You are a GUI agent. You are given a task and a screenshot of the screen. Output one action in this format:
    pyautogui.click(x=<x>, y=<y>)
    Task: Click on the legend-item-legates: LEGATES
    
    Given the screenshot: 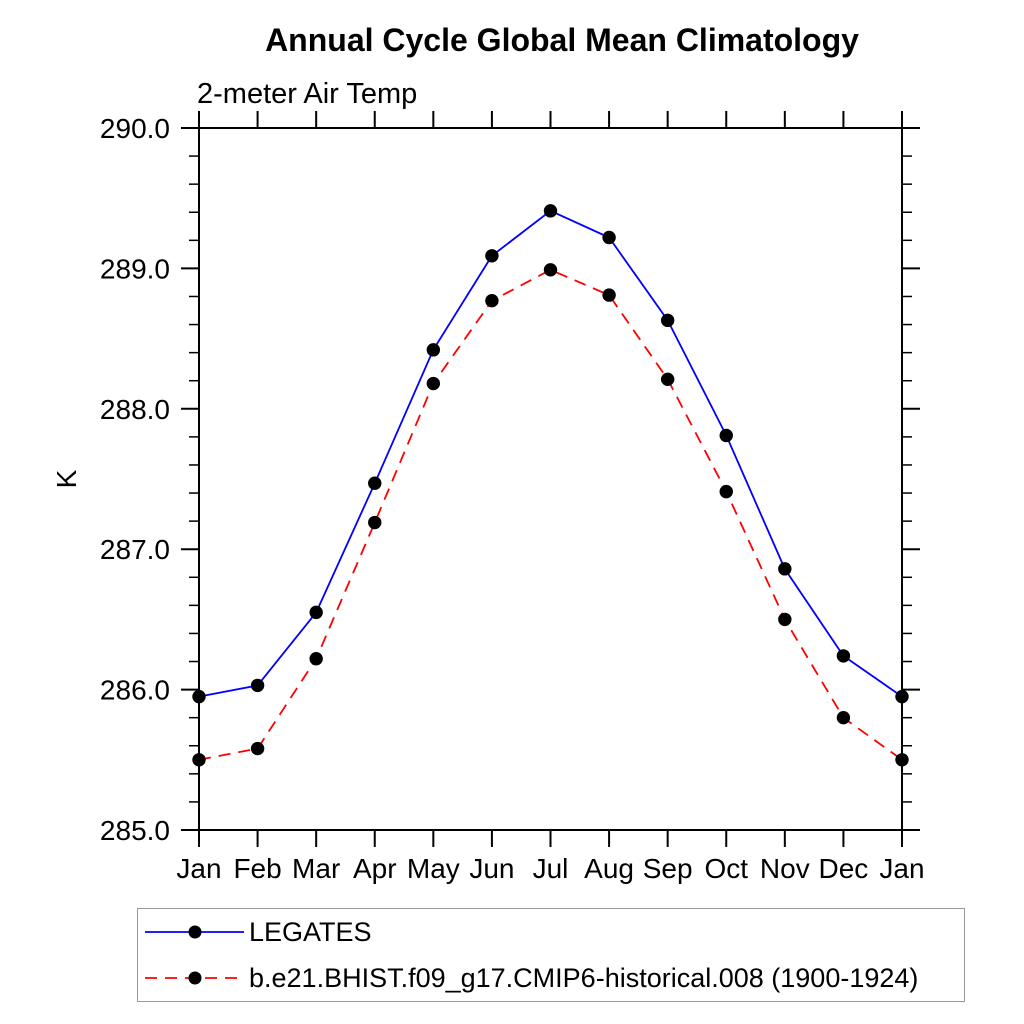 What is the action you would take?
    pyautogui.click(x=553, y=932)
    